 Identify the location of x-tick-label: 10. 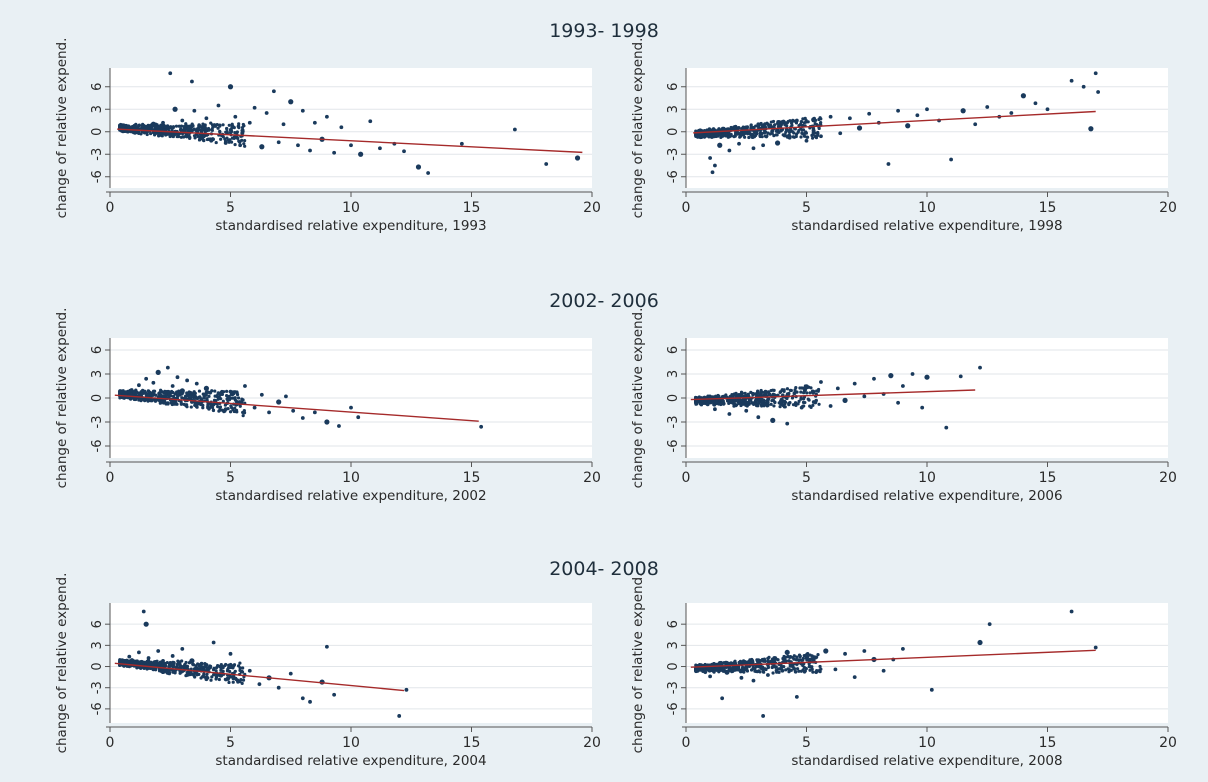
(927, 208).